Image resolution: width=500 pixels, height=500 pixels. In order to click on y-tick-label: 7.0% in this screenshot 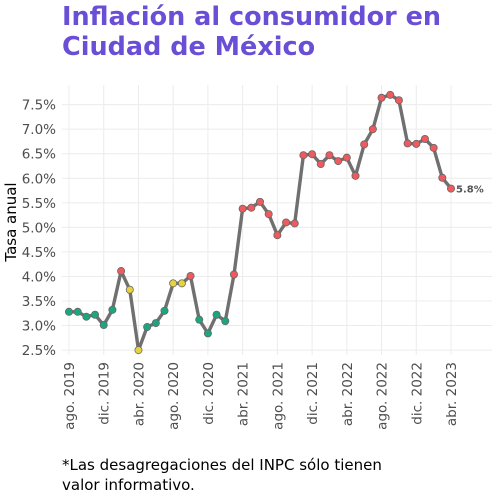, I will do `click(39, 130)`.